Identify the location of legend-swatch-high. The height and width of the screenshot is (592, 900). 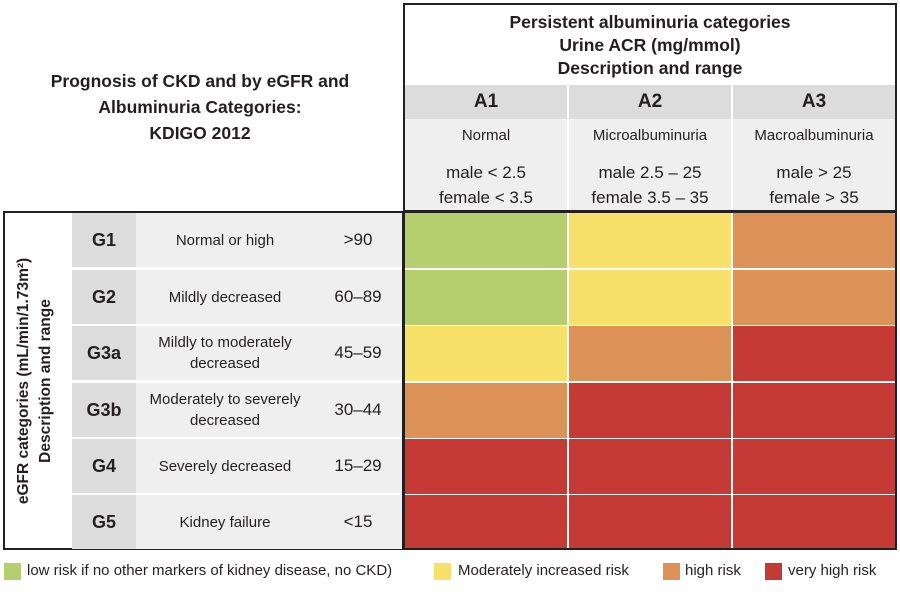
(671, 571).